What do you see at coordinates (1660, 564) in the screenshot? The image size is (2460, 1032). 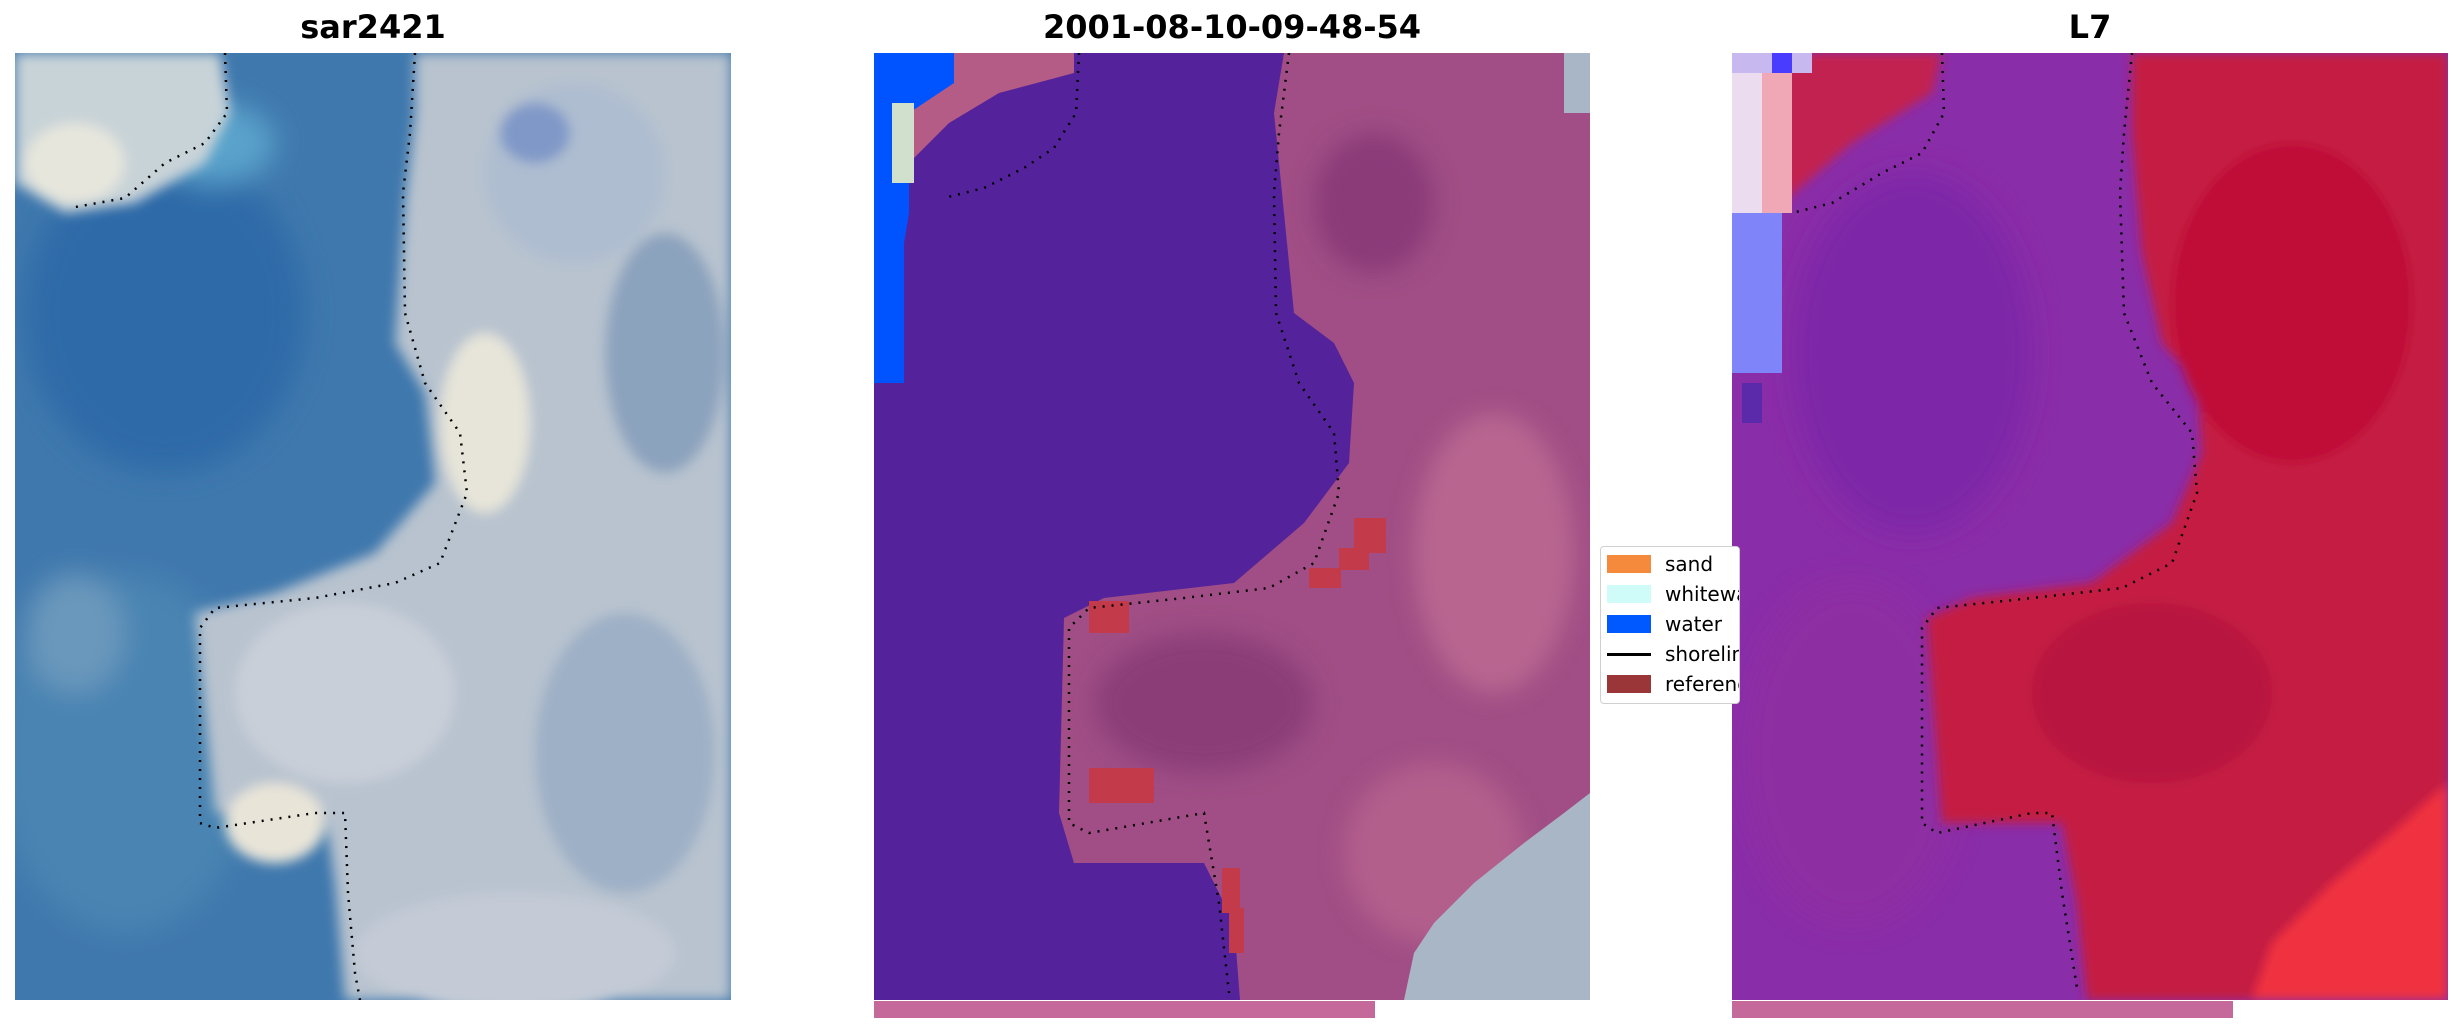 I see `legend-item-sand: sand` at bounding box center [1660, 564].